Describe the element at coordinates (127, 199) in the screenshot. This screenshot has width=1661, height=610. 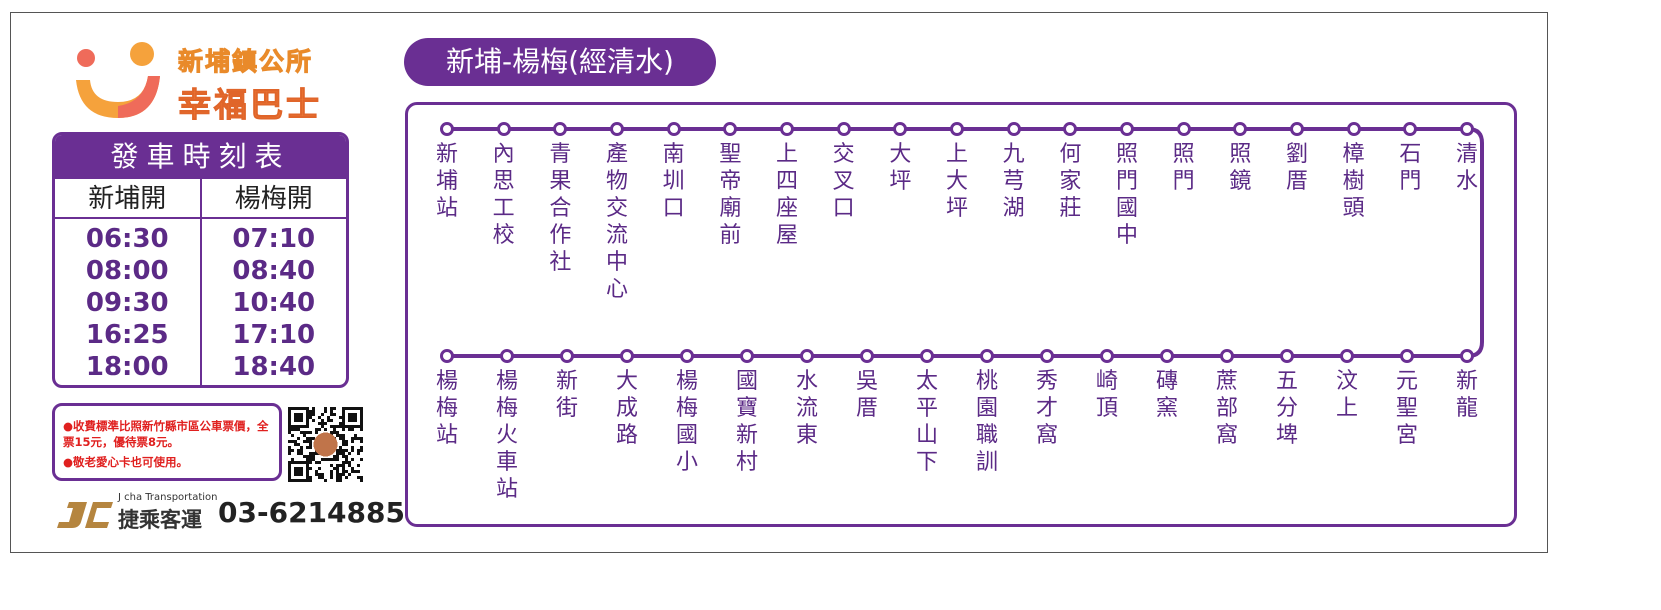
I see `column-header-xinpu: 新埔開` at that location.